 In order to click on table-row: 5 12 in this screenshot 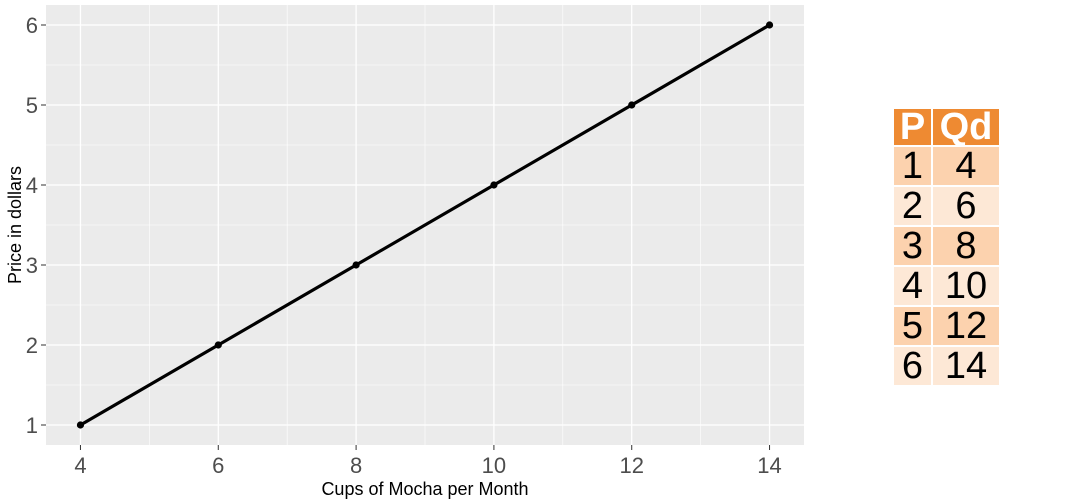, I will do `click(946, 326)`.